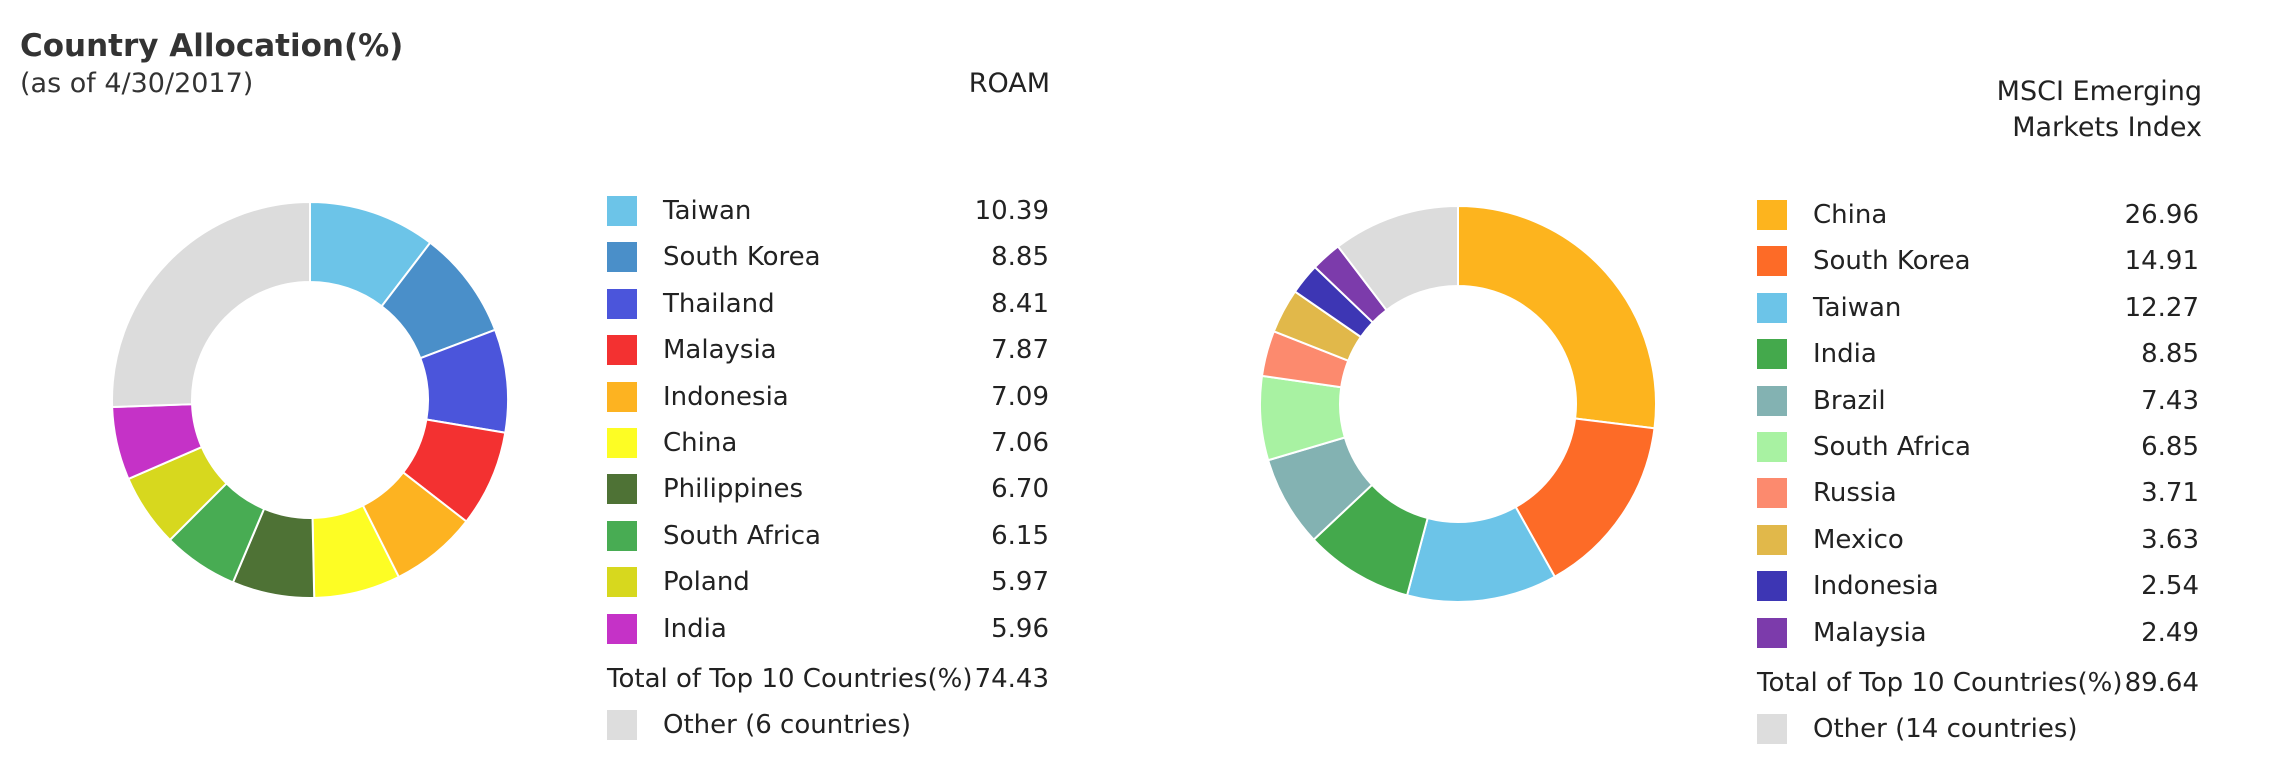 This screenshot has height=762, width=2282. What do you see at coordinates (1876, 586) in the screenshot?
I see `msci-legend-label: Indonesia` at bounding box center [1876, 586].